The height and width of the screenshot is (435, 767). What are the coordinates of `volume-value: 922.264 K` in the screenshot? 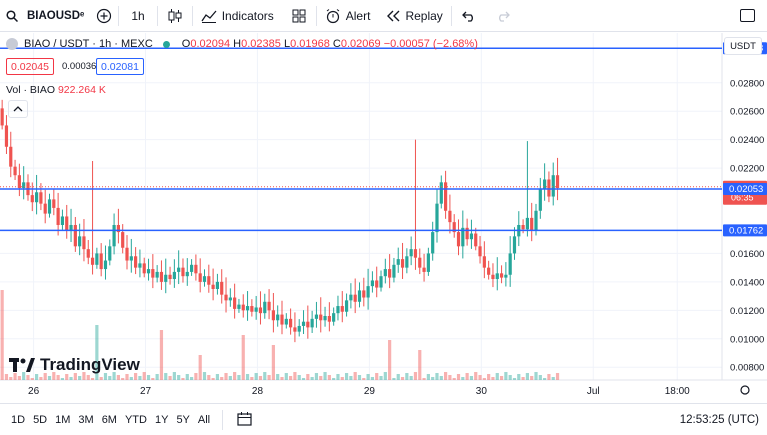 It's located at (81, 90).